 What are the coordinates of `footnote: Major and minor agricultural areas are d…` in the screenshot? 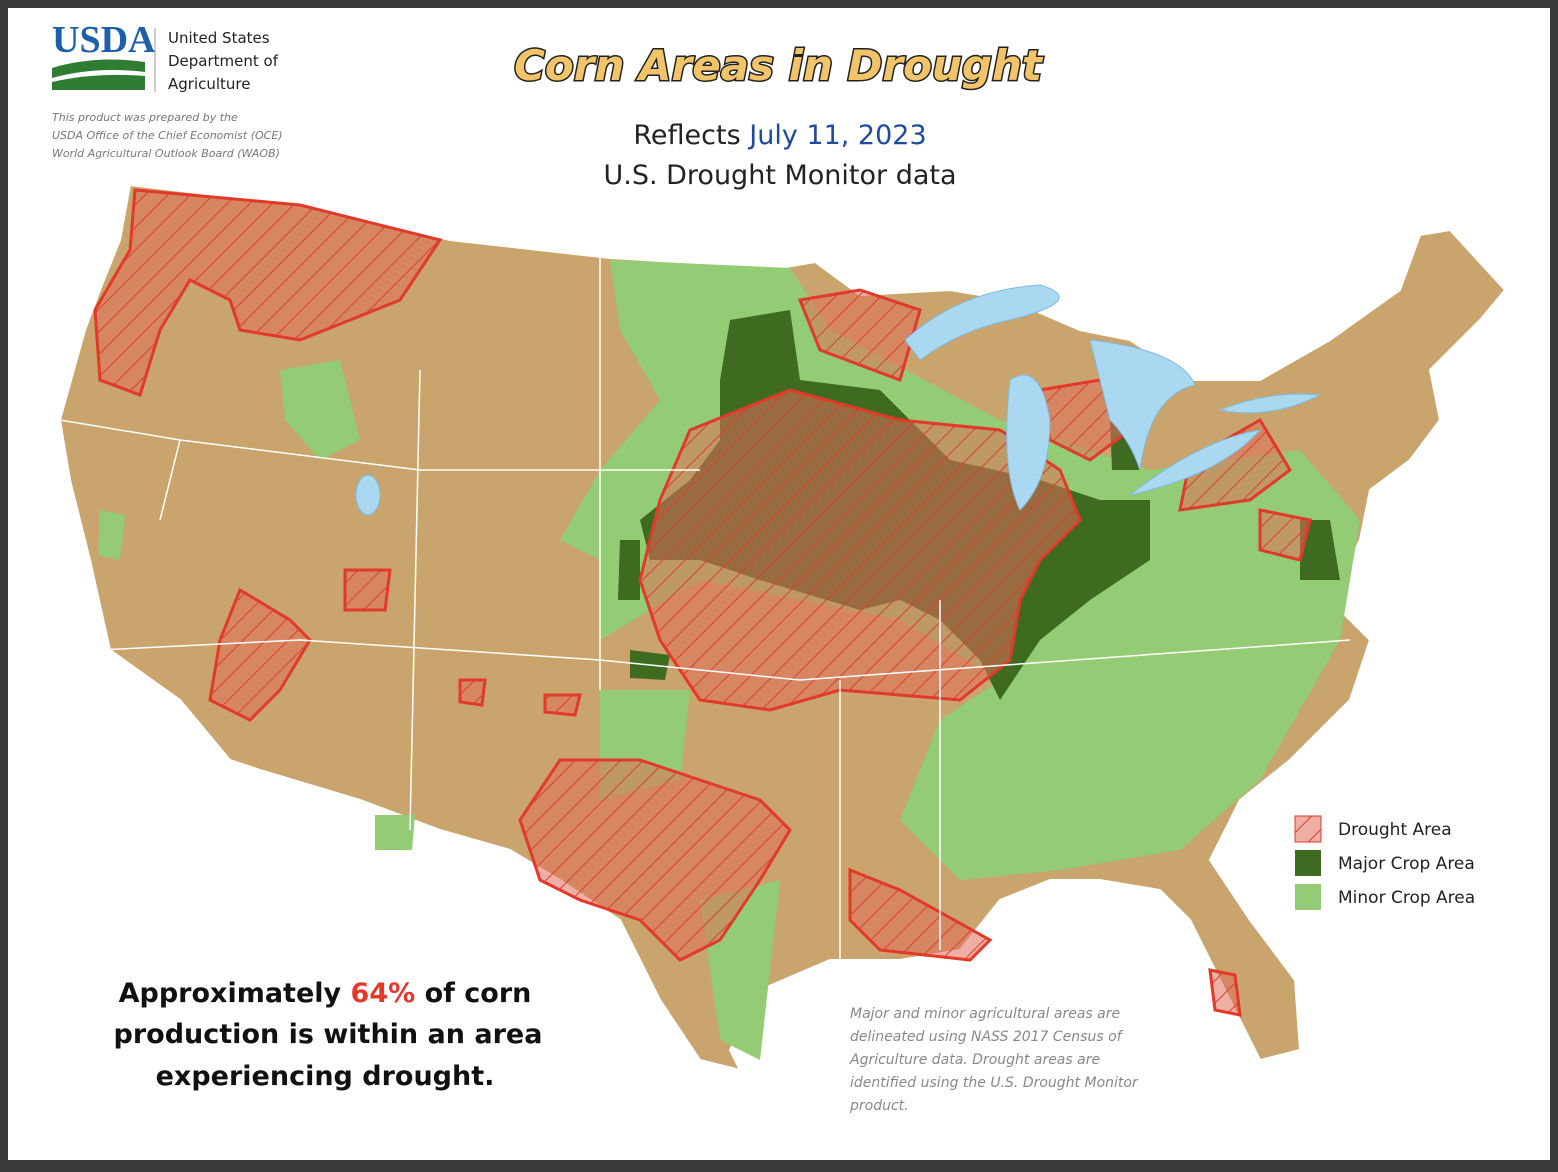 It's located at (994, 1060).